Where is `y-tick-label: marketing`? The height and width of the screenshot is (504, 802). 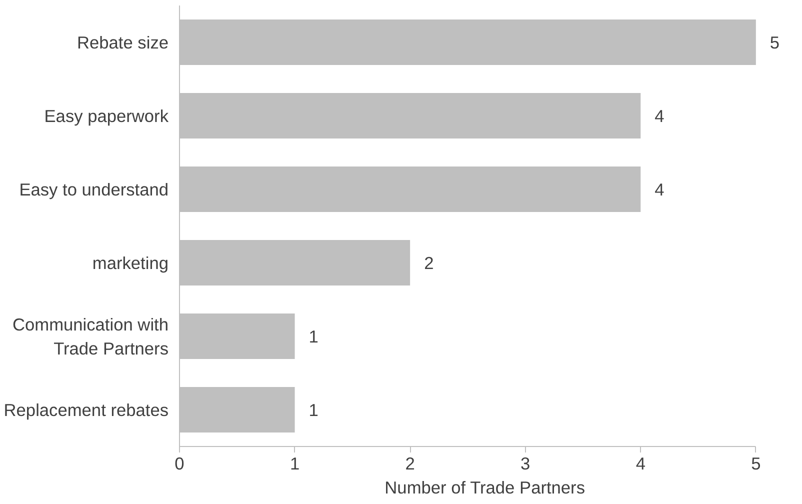 y-tick-label: marketing is located at coordinates (130, 262).